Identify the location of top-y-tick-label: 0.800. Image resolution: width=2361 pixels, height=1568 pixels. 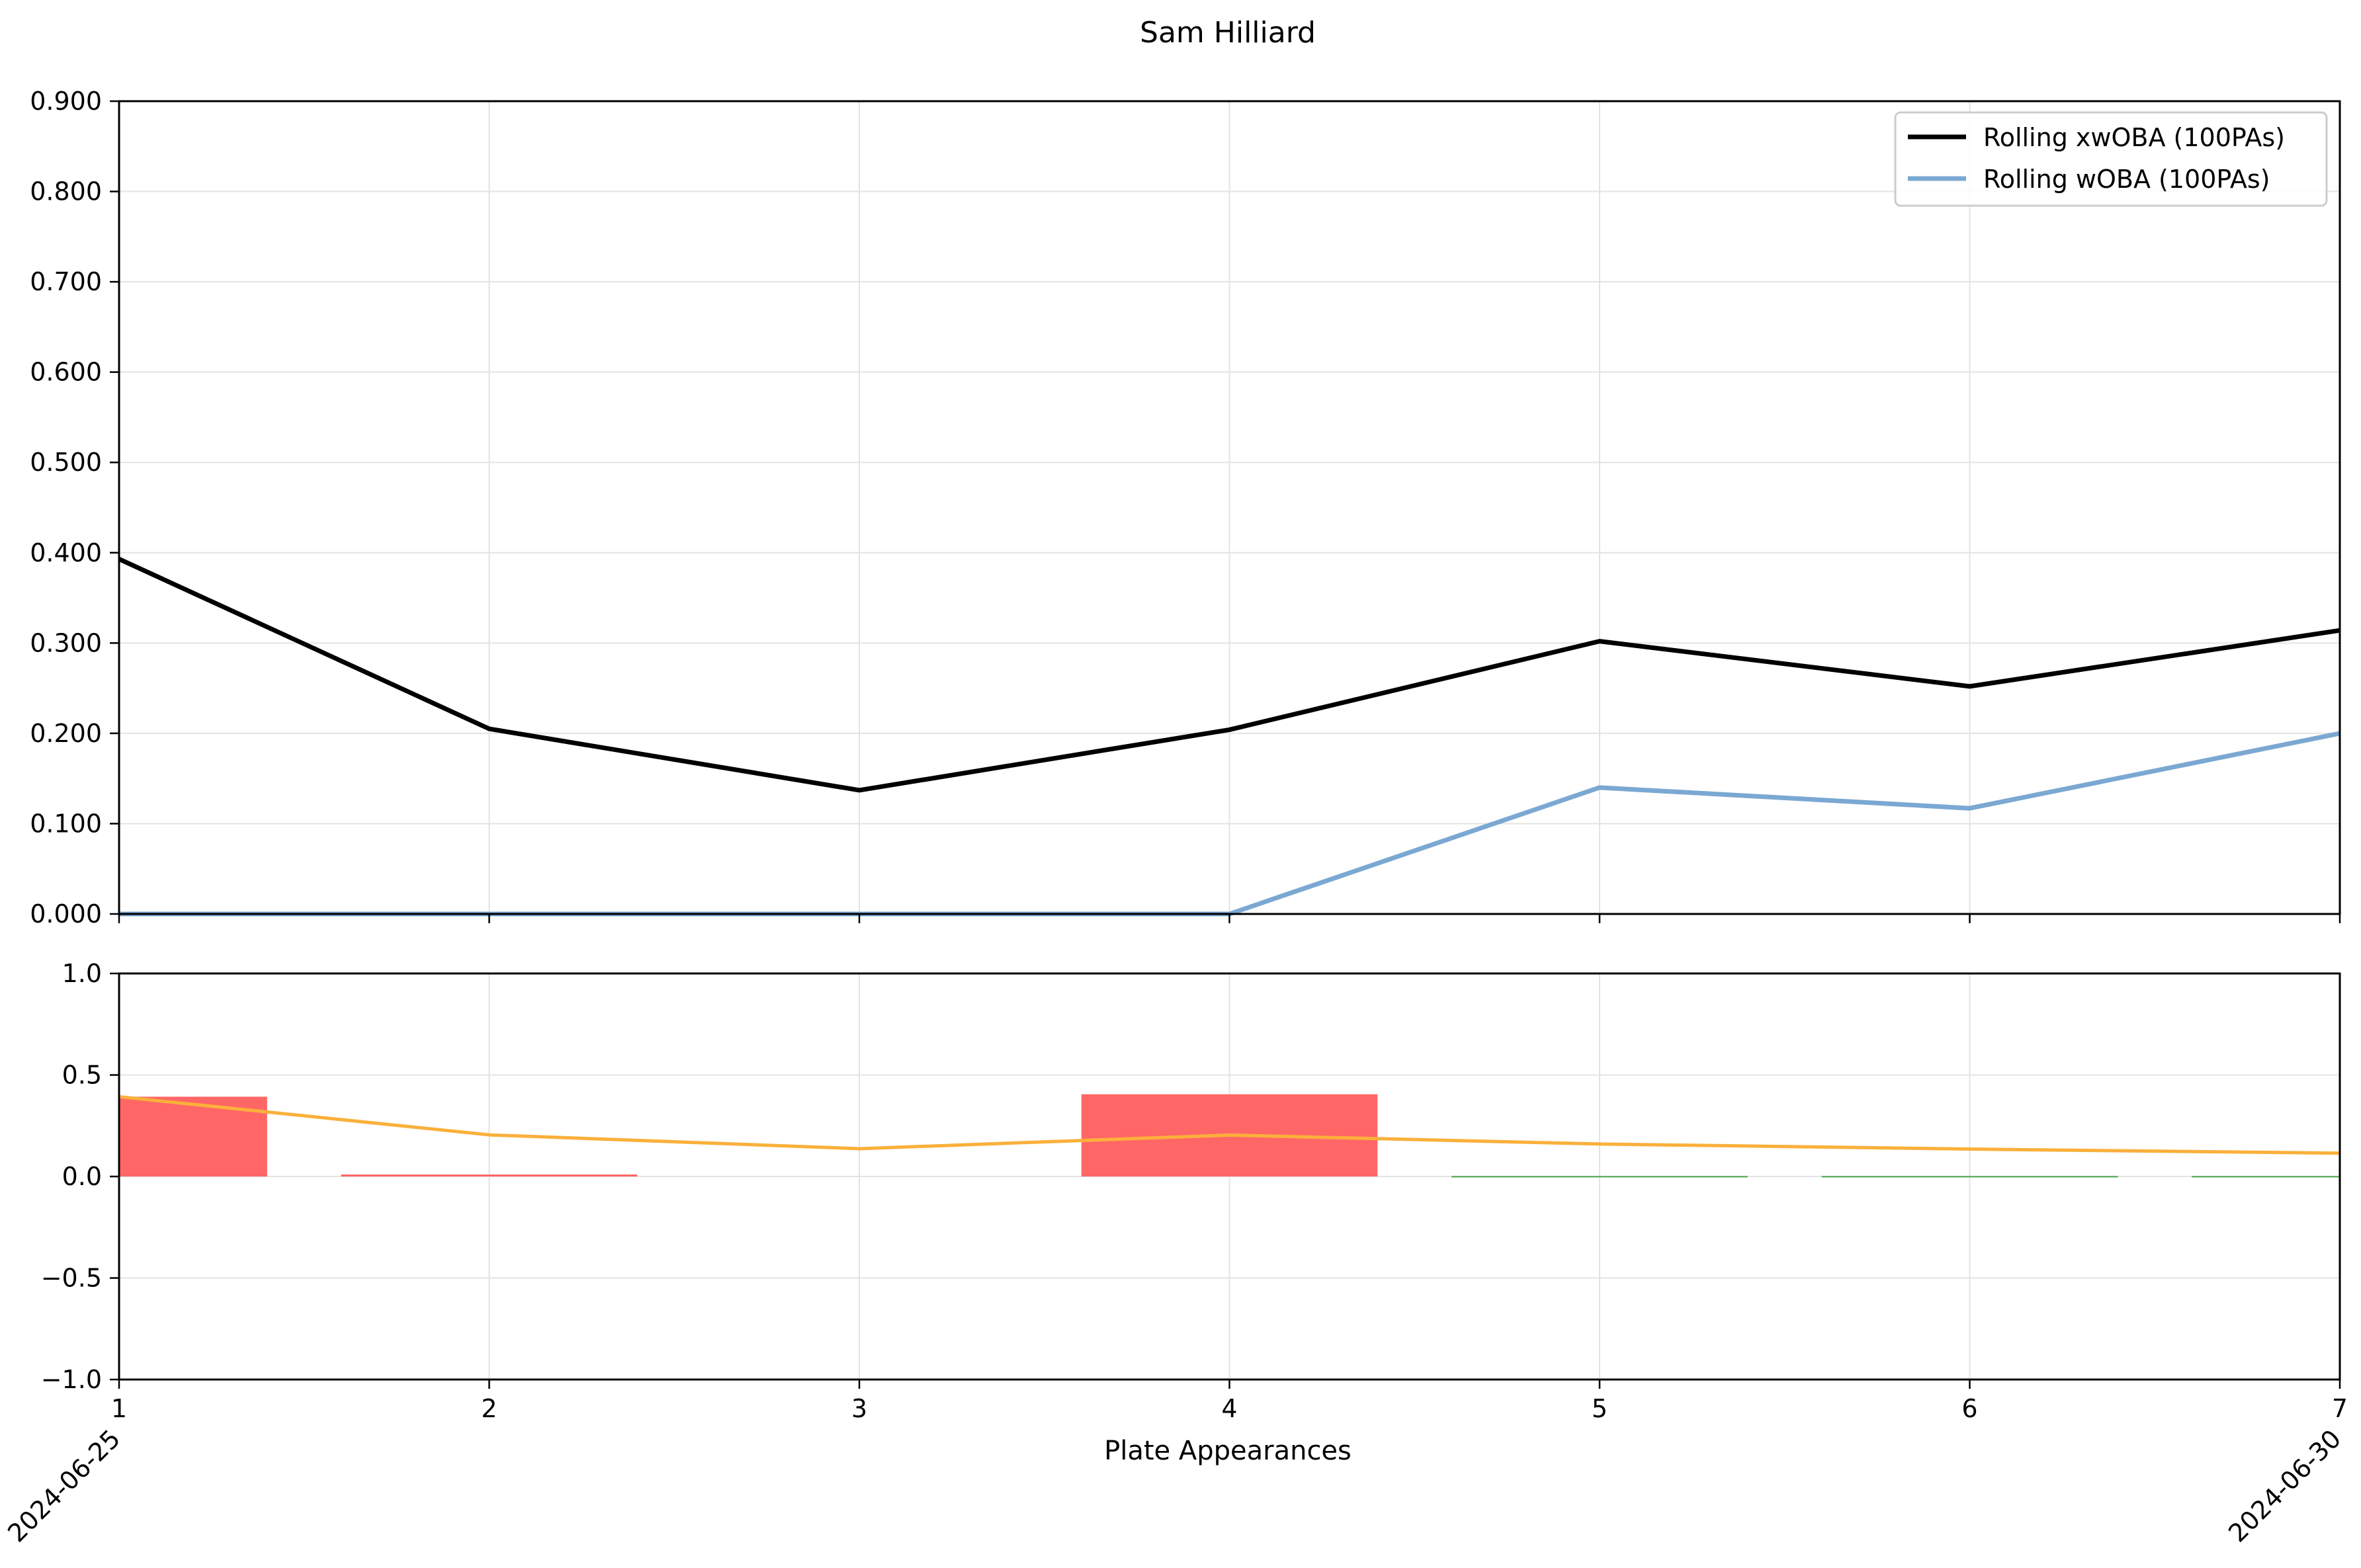
(66, 191).